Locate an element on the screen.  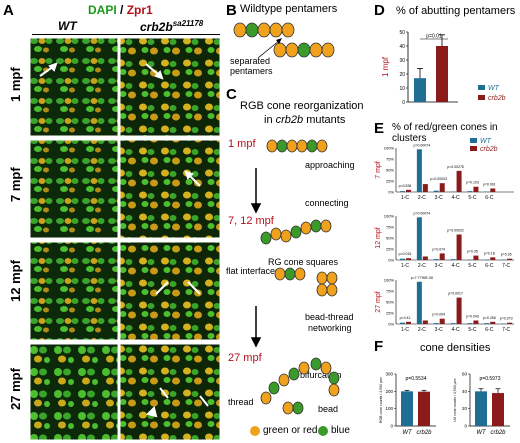
f-ytick-label: 40 is located at coordinates (465, 391).